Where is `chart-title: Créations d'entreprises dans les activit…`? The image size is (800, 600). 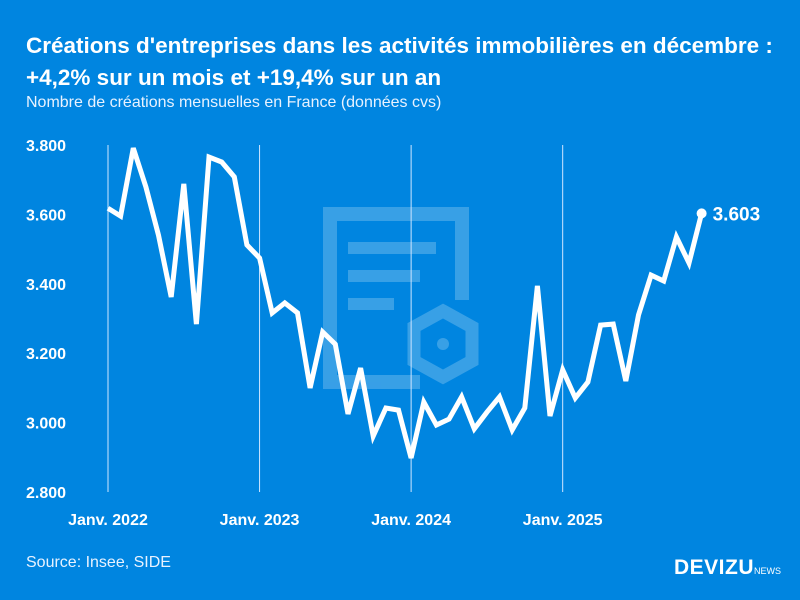
chart-title: Créations d'entreprises dans les activit… is located at coordinates (399, 61).